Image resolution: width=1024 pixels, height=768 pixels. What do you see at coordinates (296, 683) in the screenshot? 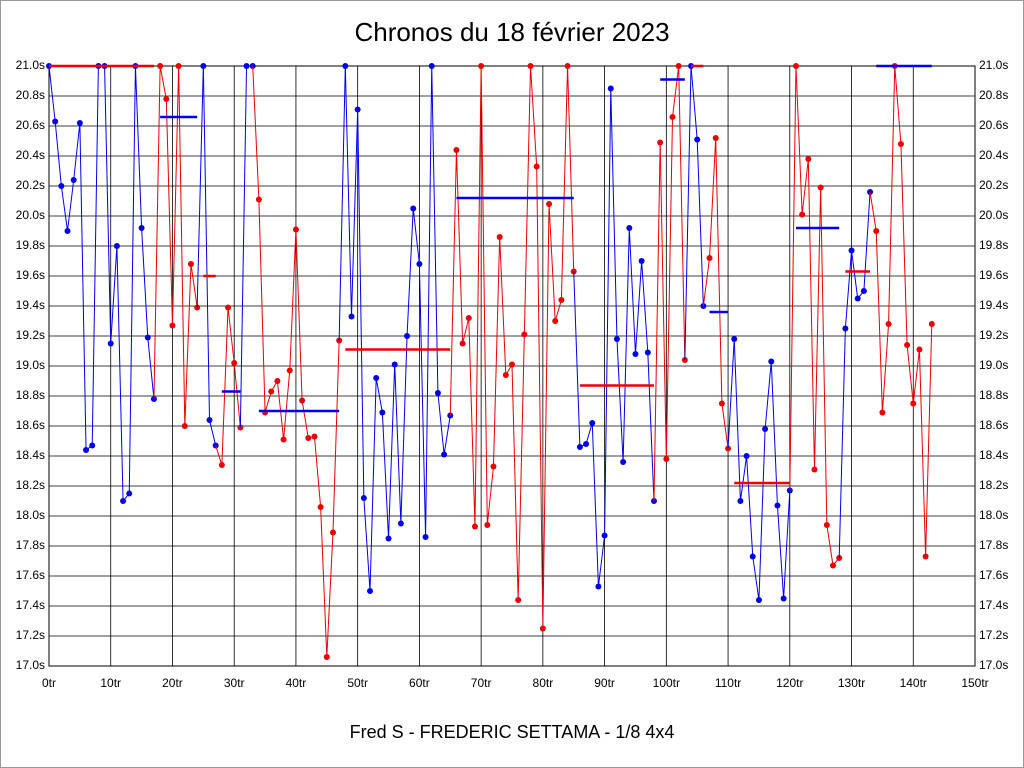
I see `x-tick-label: 40tr` at bounding box center [296, 683].